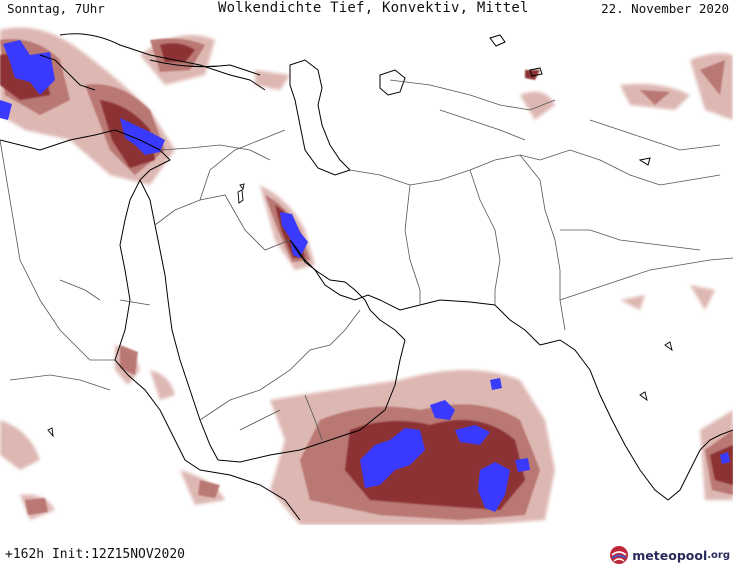 The height and width of the screenshot is (566, 733). I want to click on logo-wordmark: meteopool, so click(670, 555).